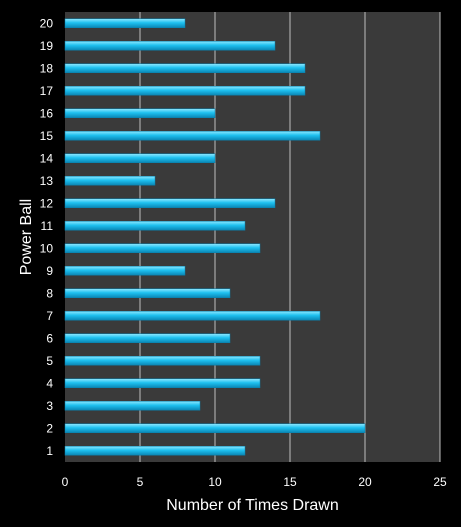  Describe the element at coordinates (65, 482) in the screenshot. I see `x-tick-label-0: 0` at that location.